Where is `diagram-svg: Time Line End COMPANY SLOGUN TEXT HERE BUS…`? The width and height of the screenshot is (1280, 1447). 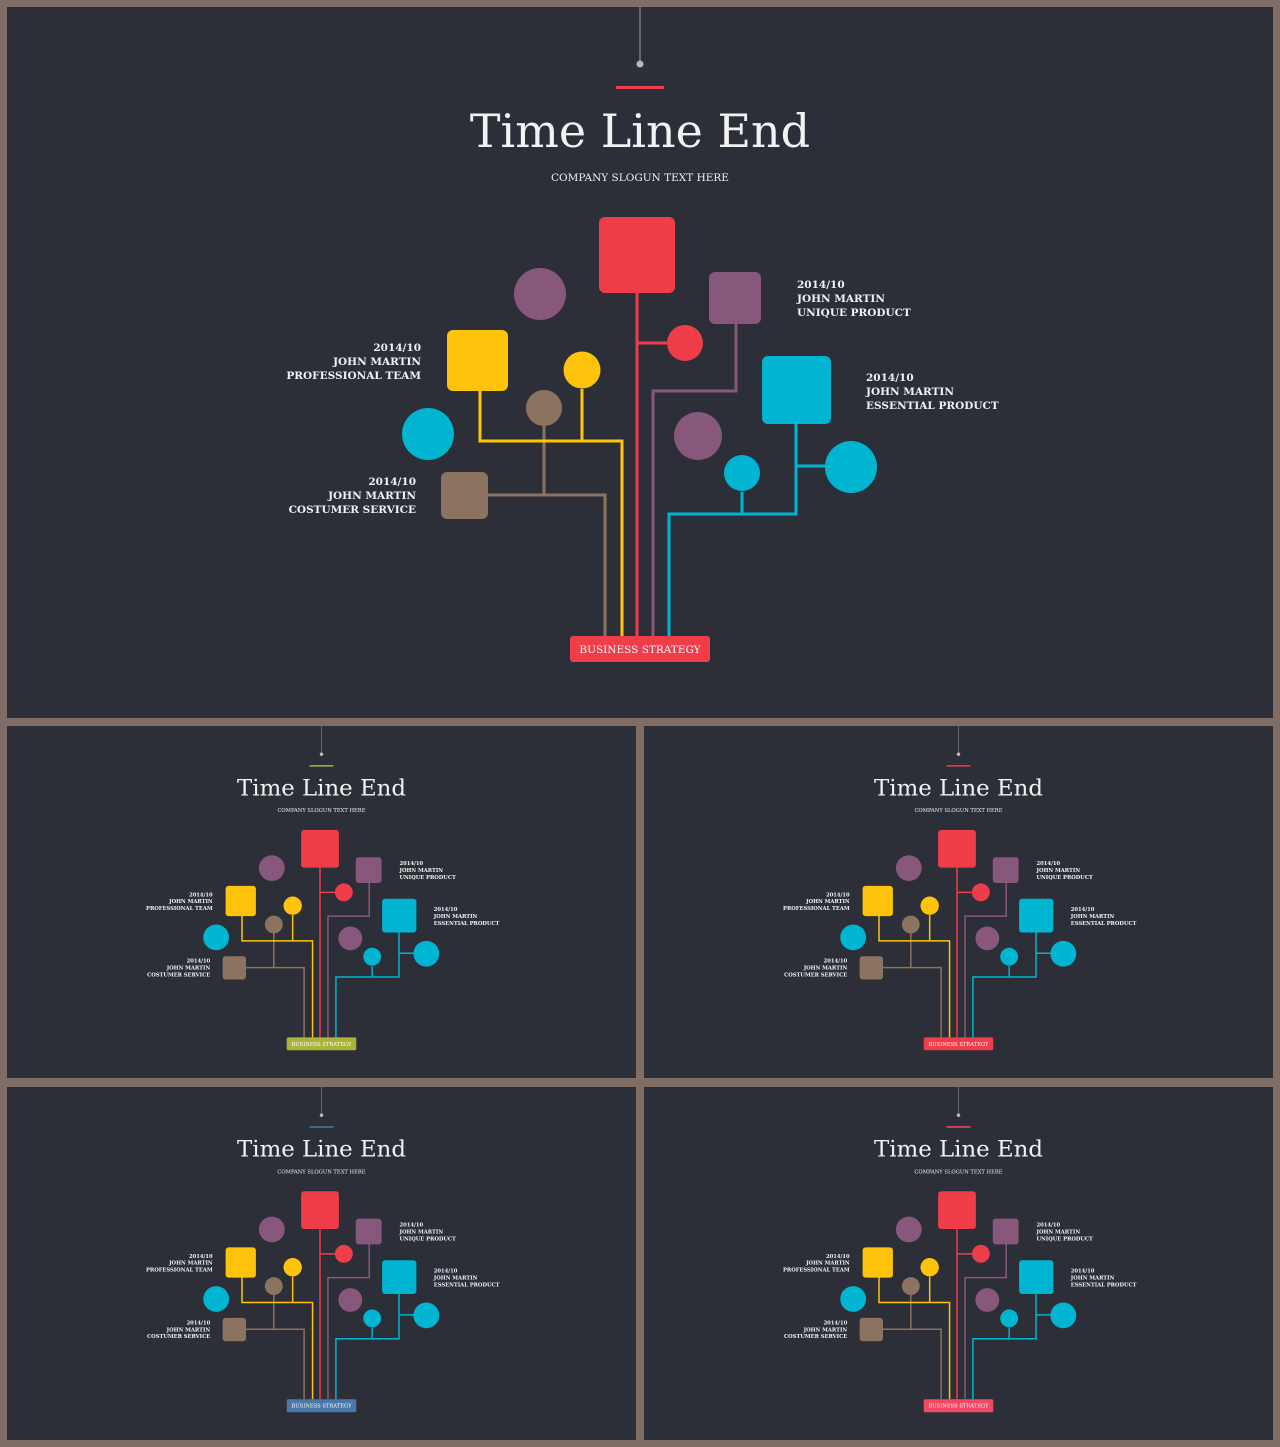 diagram-svg: Time Line End COMPANY SLOGUN TEXT HERE BUS… is located at coordinates (960, 1250).